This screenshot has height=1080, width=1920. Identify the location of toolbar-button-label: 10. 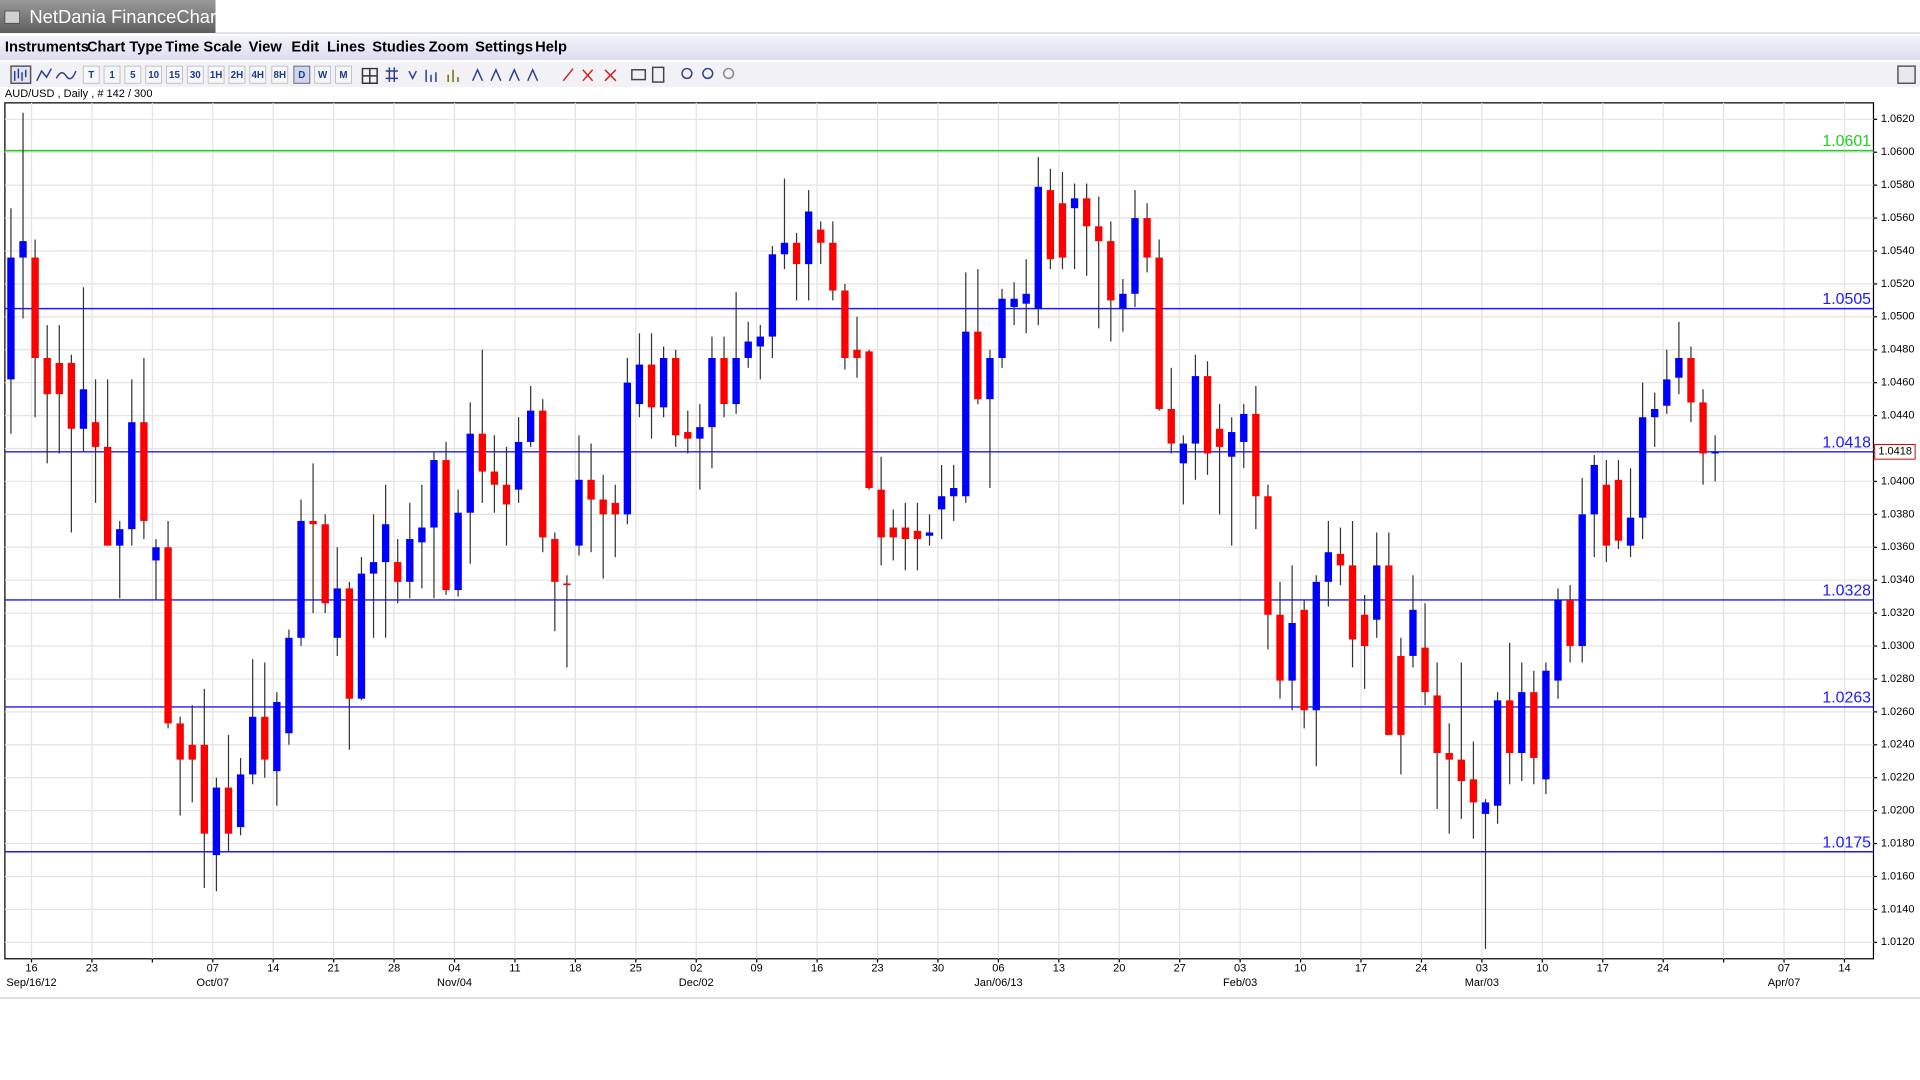
(153, 75).